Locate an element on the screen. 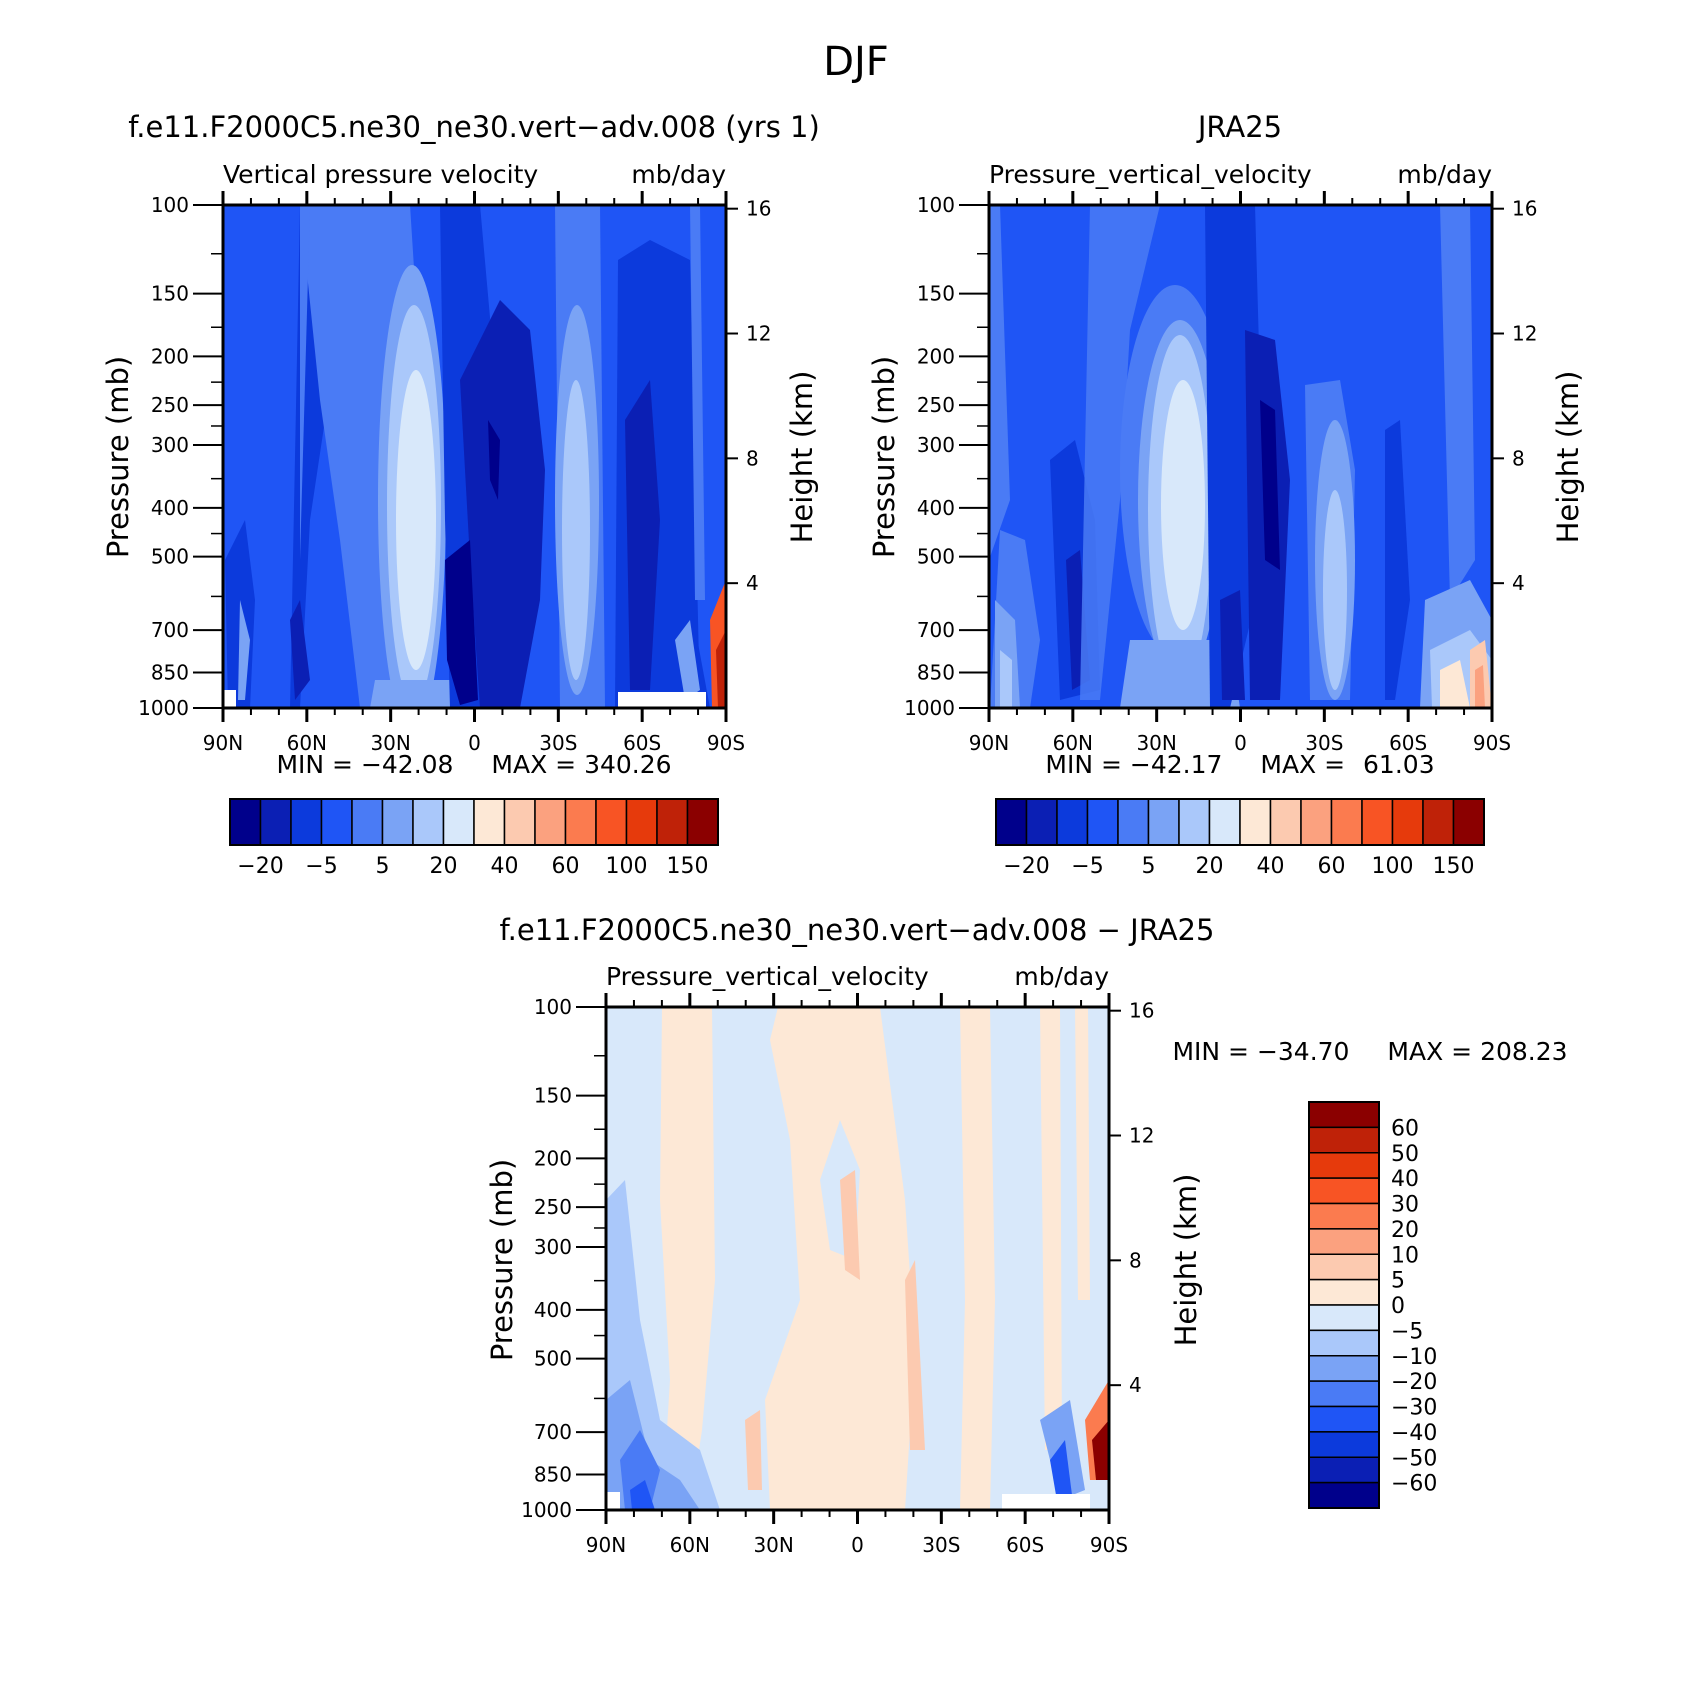  panel-model-ylabel-right: Height (km) is located at coordinates (802, 457).